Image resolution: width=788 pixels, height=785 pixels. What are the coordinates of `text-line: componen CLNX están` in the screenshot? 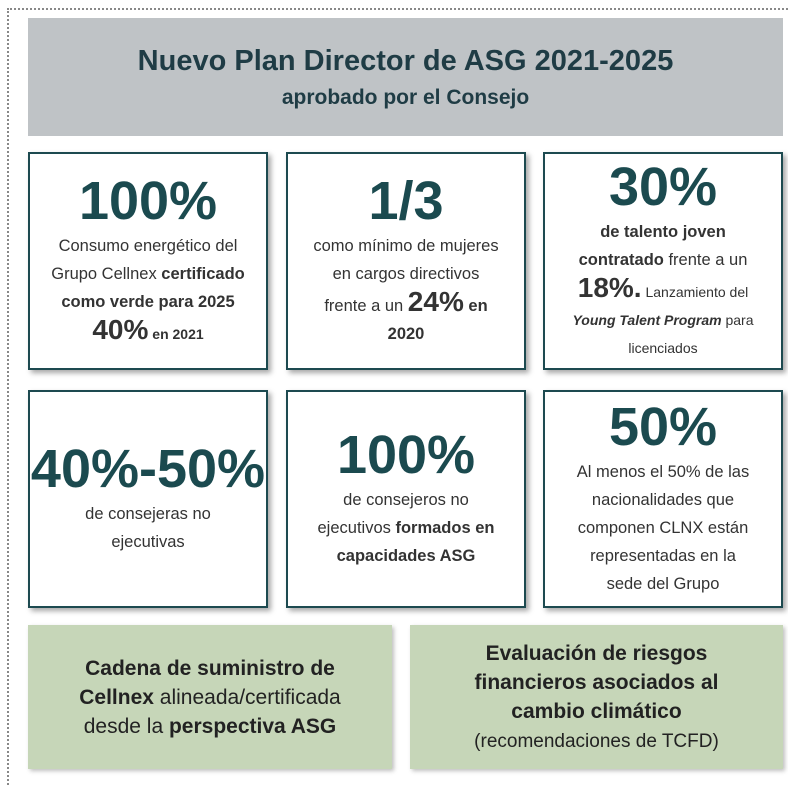 It's located at (663, 528).